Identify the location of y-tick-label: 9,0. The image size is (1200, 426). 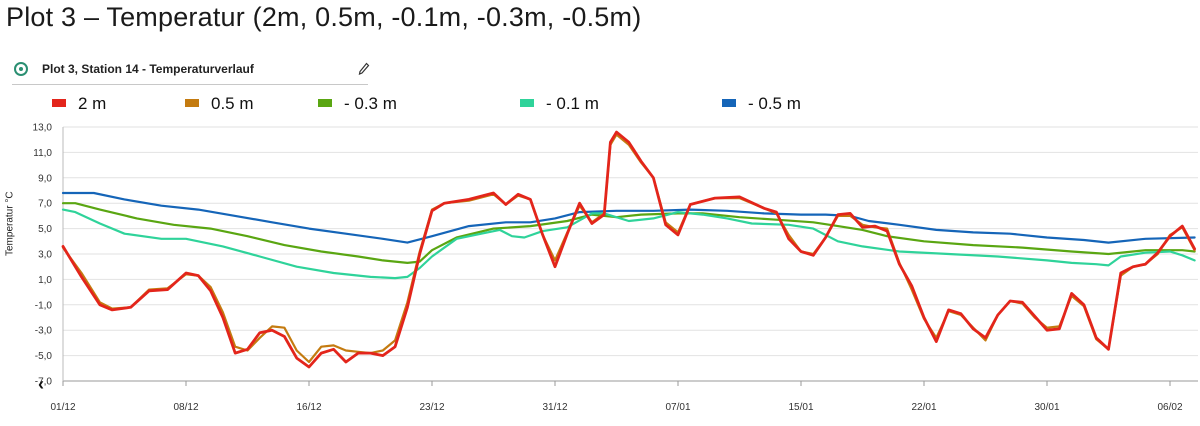
(45, 178).